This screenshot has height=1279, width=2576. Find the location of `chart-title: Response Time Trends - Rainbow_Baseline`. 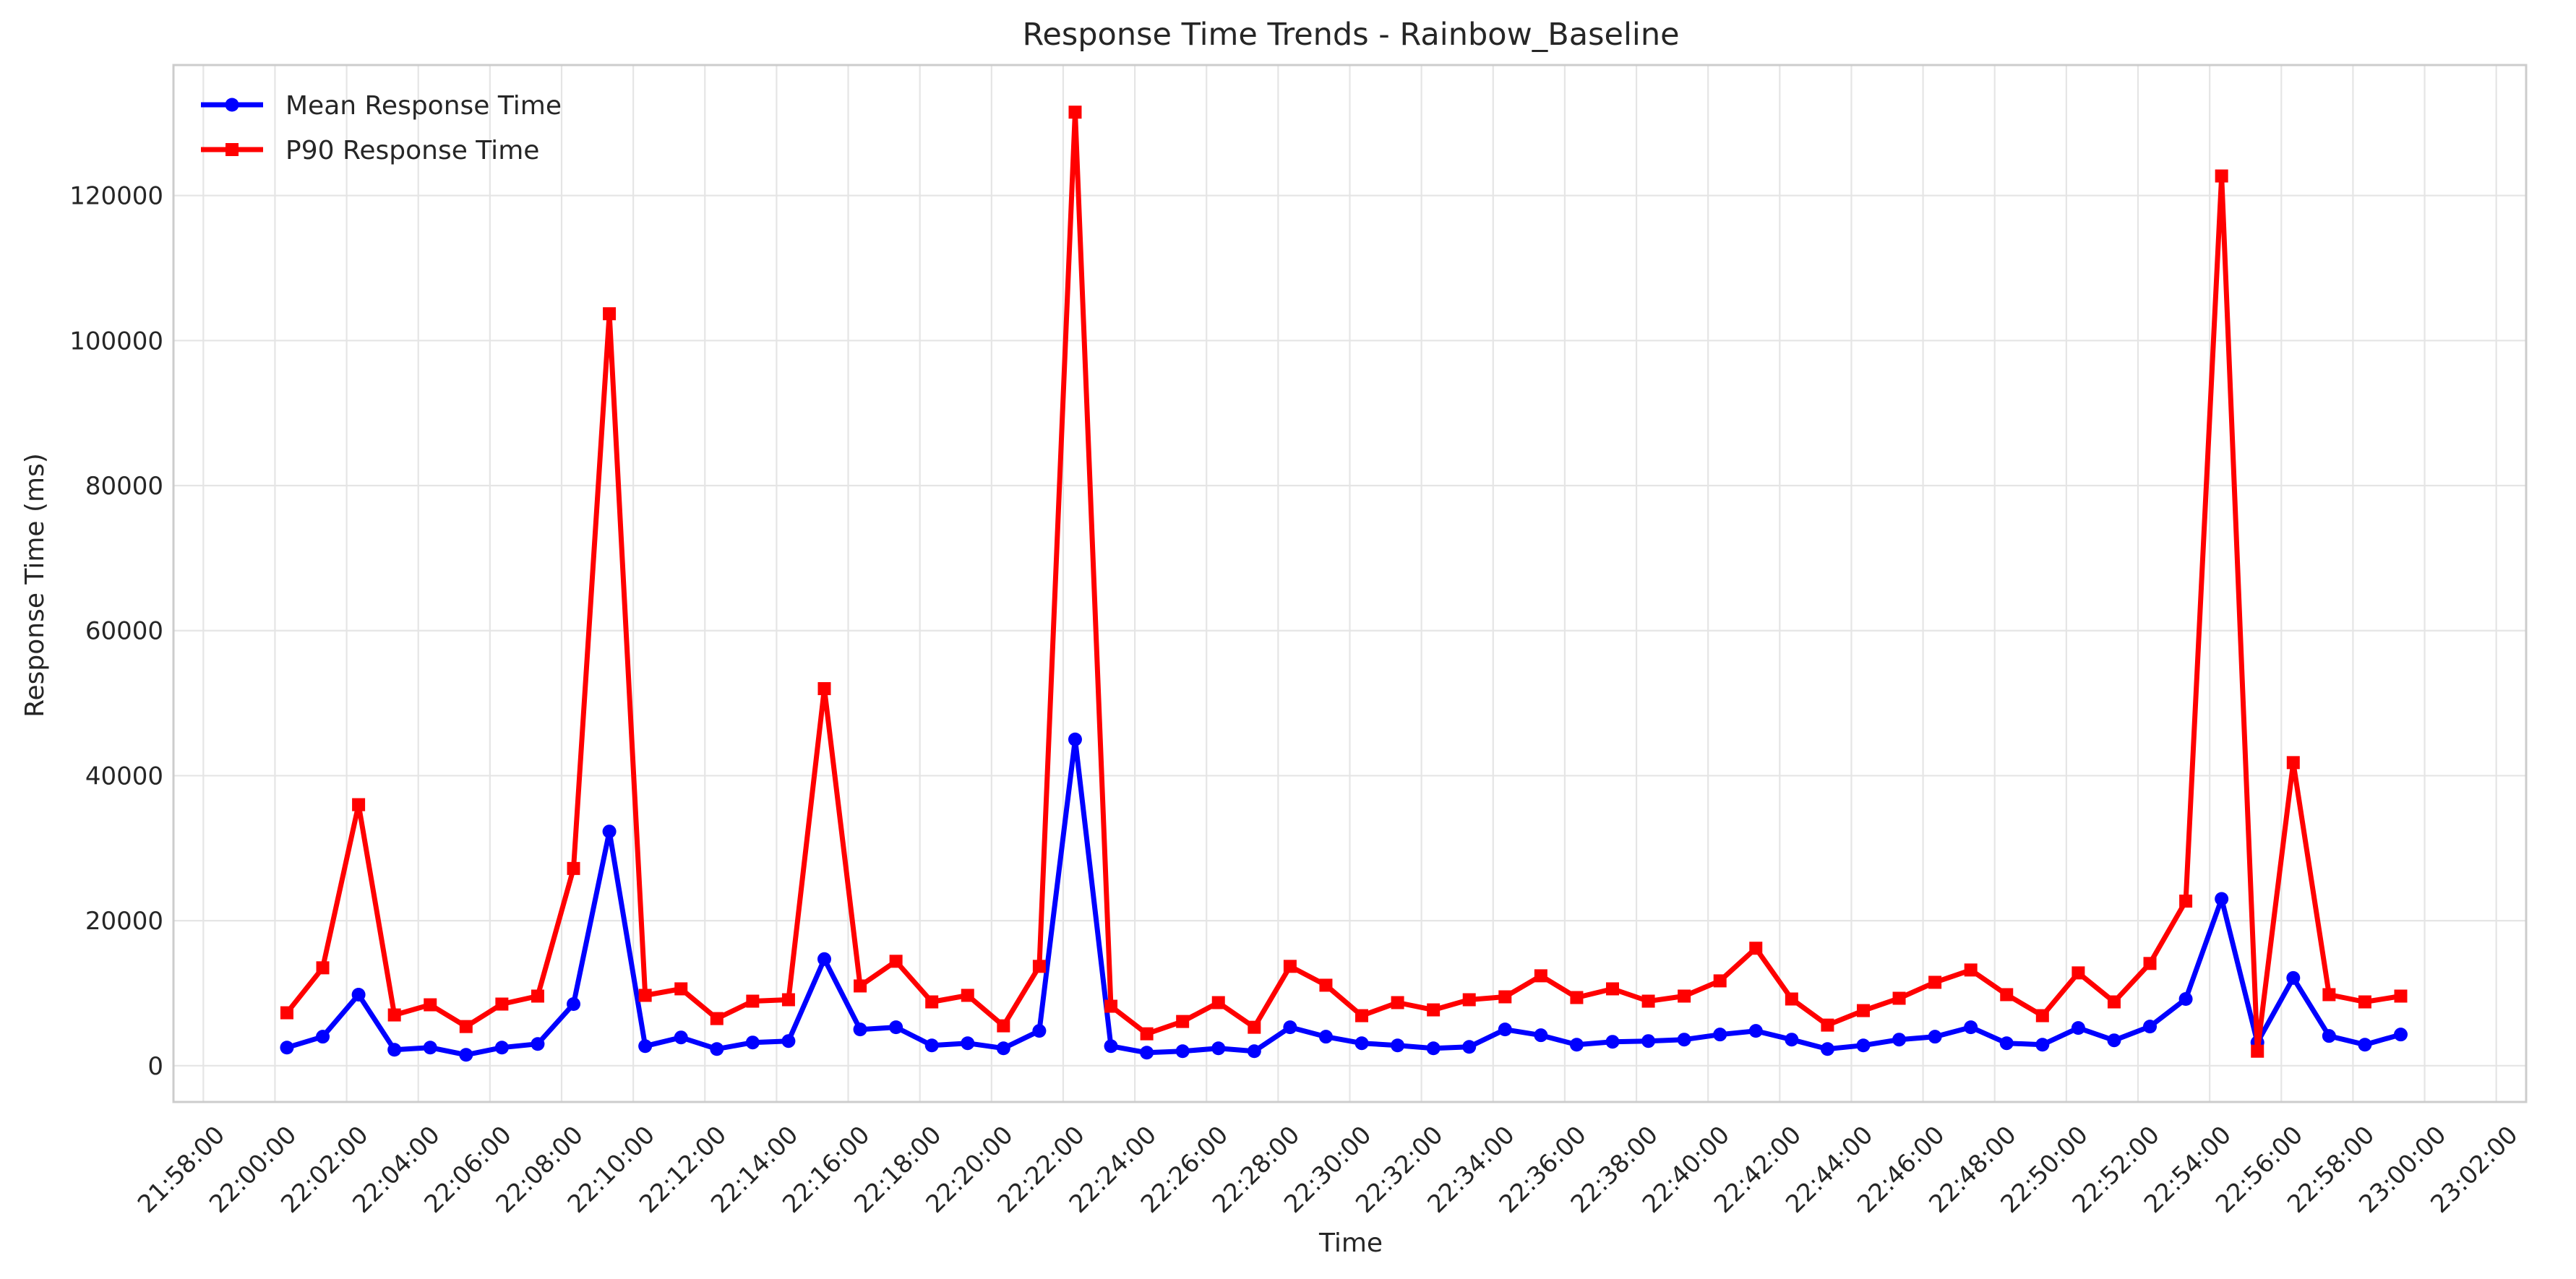

chart-title: Response Time Trends - Rainbow_Baseline is located at coordinates (1351, 35).